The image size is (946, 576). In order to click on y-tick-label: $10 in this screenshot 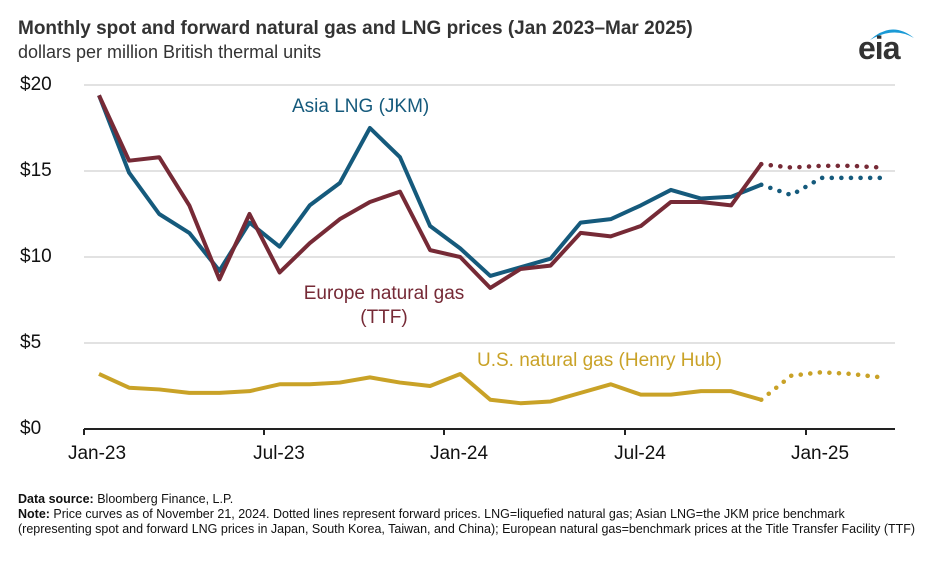, I will do `click(36, 256)`.